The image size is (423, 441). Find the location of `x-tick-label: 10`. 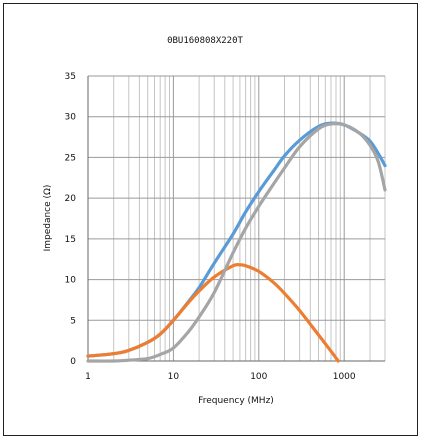

x-tick-label: 10 is located at coordinates (174, 377).